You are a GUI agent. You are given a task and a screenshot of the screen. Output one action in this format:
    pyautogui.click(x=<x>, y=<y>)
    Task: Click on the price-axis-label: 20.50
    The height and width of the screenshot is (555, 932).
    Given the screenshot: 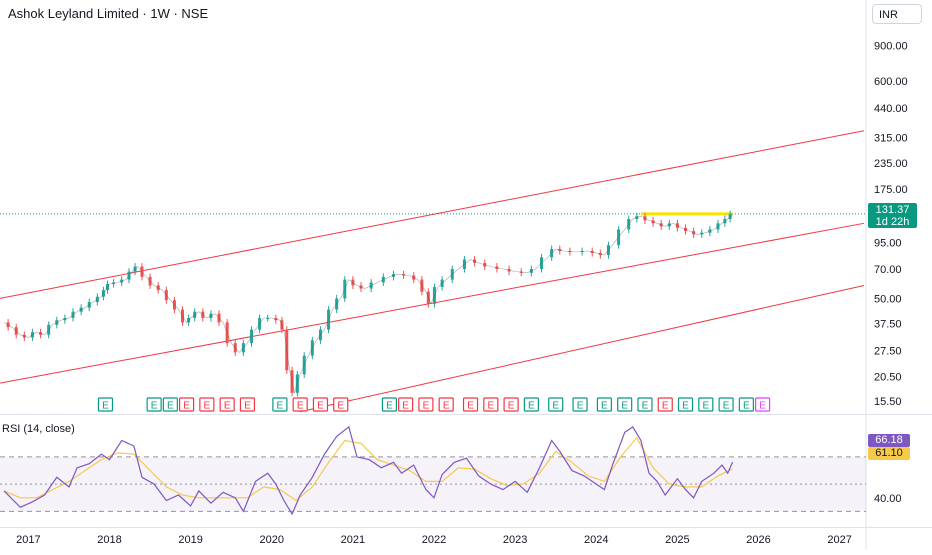 What is the action you would take?
    pyautogui.click(x=888, y=377)
    